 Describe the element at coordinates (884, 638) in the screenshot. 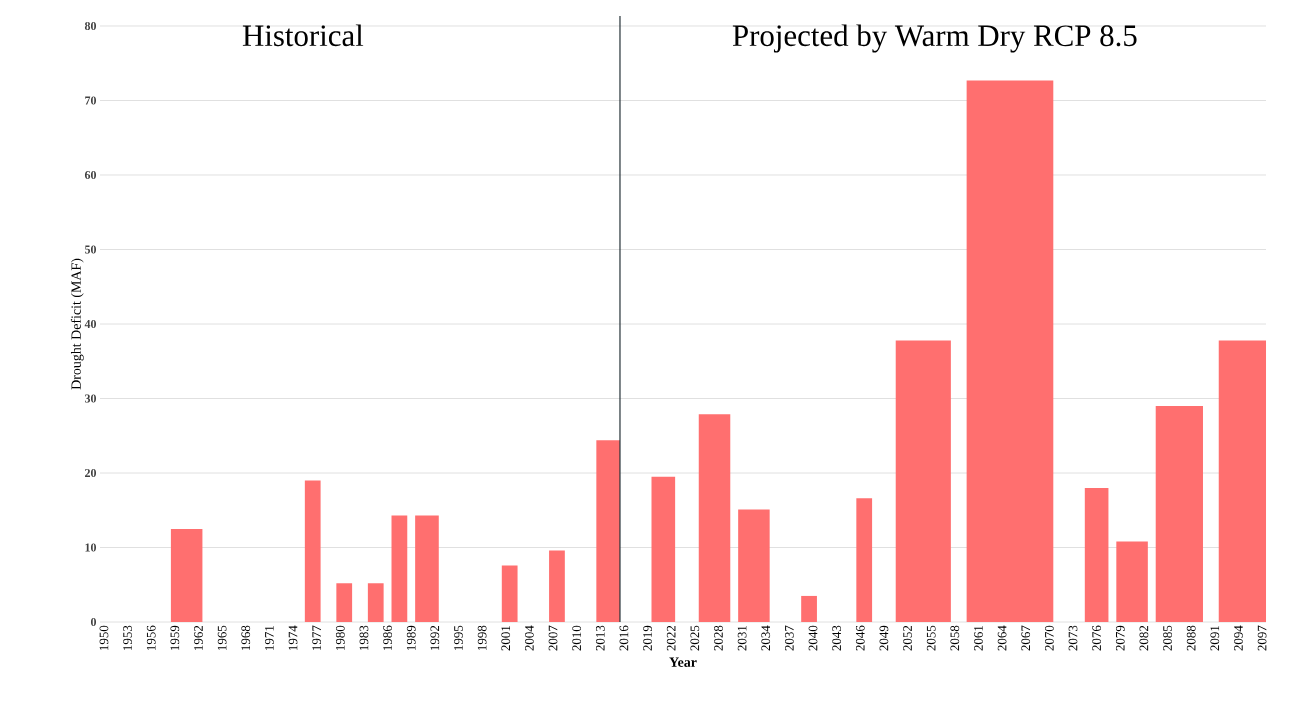

I see `x-tick-label: 2049` at that location.